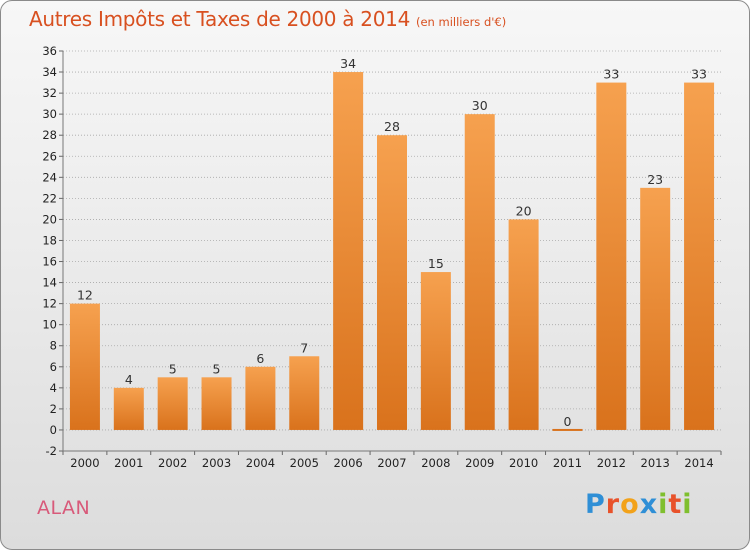 The width and height of the screenshot is (750, 550). Describe the element at coordinates (675, 504) in the screenshot. I see `logo-letter: t` at that location.